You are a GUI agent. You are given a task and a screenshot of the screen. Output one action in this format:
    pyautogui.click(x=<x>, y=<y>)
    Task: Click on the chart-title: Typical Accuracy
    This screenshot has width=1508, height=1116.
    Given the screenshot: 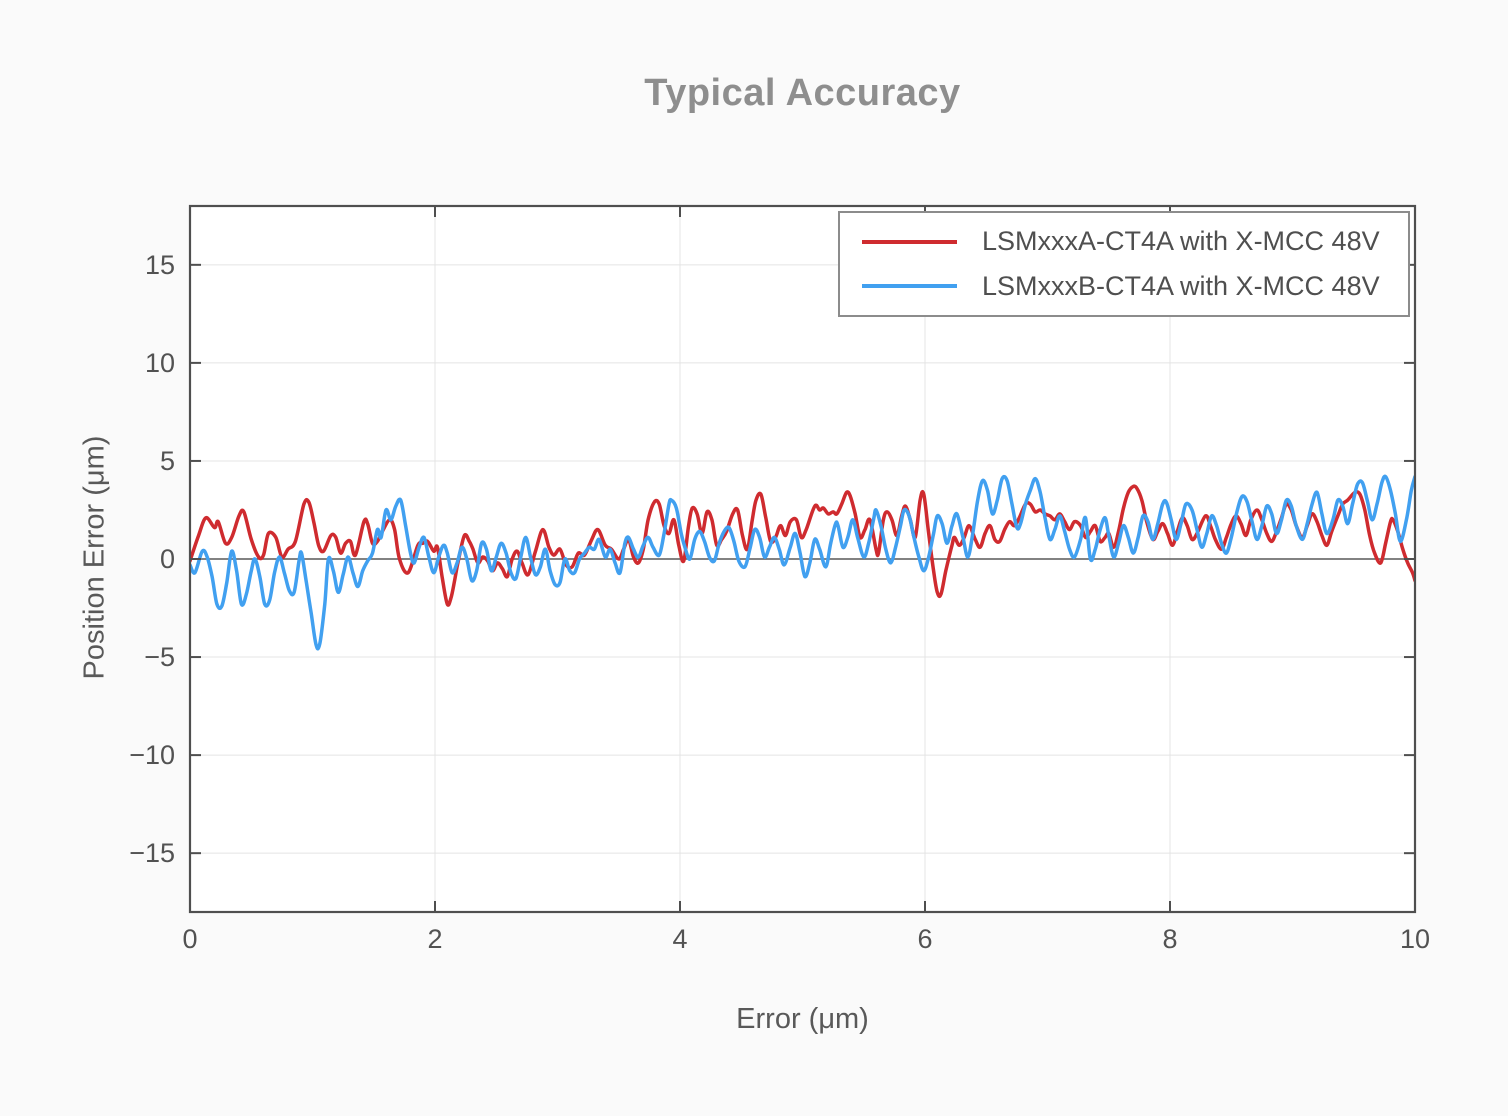 What is the action you would take?
    pyautogui.click(x=802, y=93)
    